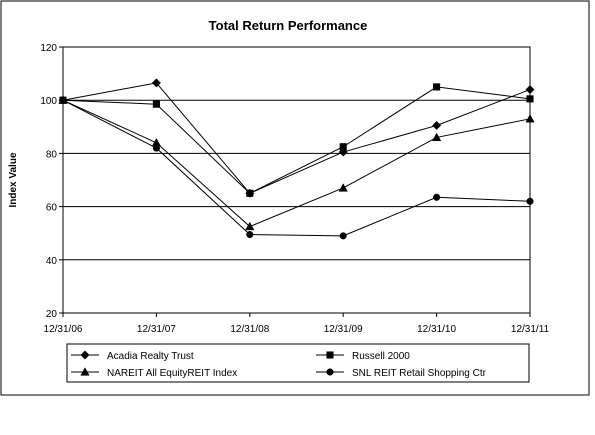 This screenshot has width=595, height=435. I want to click on legend-label: Acadia Realty Trust, so click(150, 356).